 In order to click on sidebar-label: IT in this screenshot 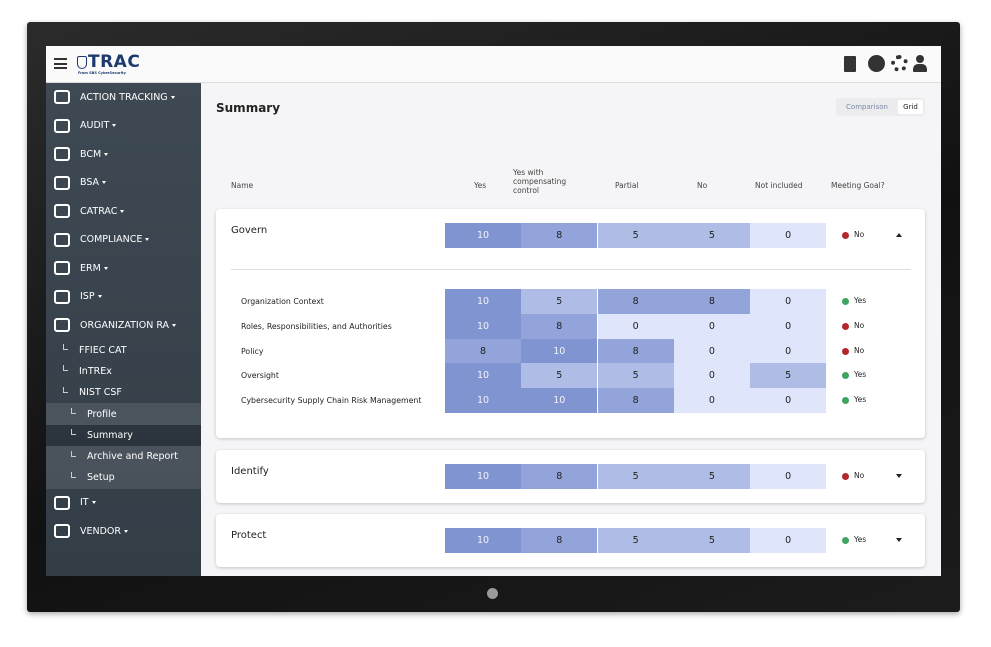, I will do `click(84, 503)`.